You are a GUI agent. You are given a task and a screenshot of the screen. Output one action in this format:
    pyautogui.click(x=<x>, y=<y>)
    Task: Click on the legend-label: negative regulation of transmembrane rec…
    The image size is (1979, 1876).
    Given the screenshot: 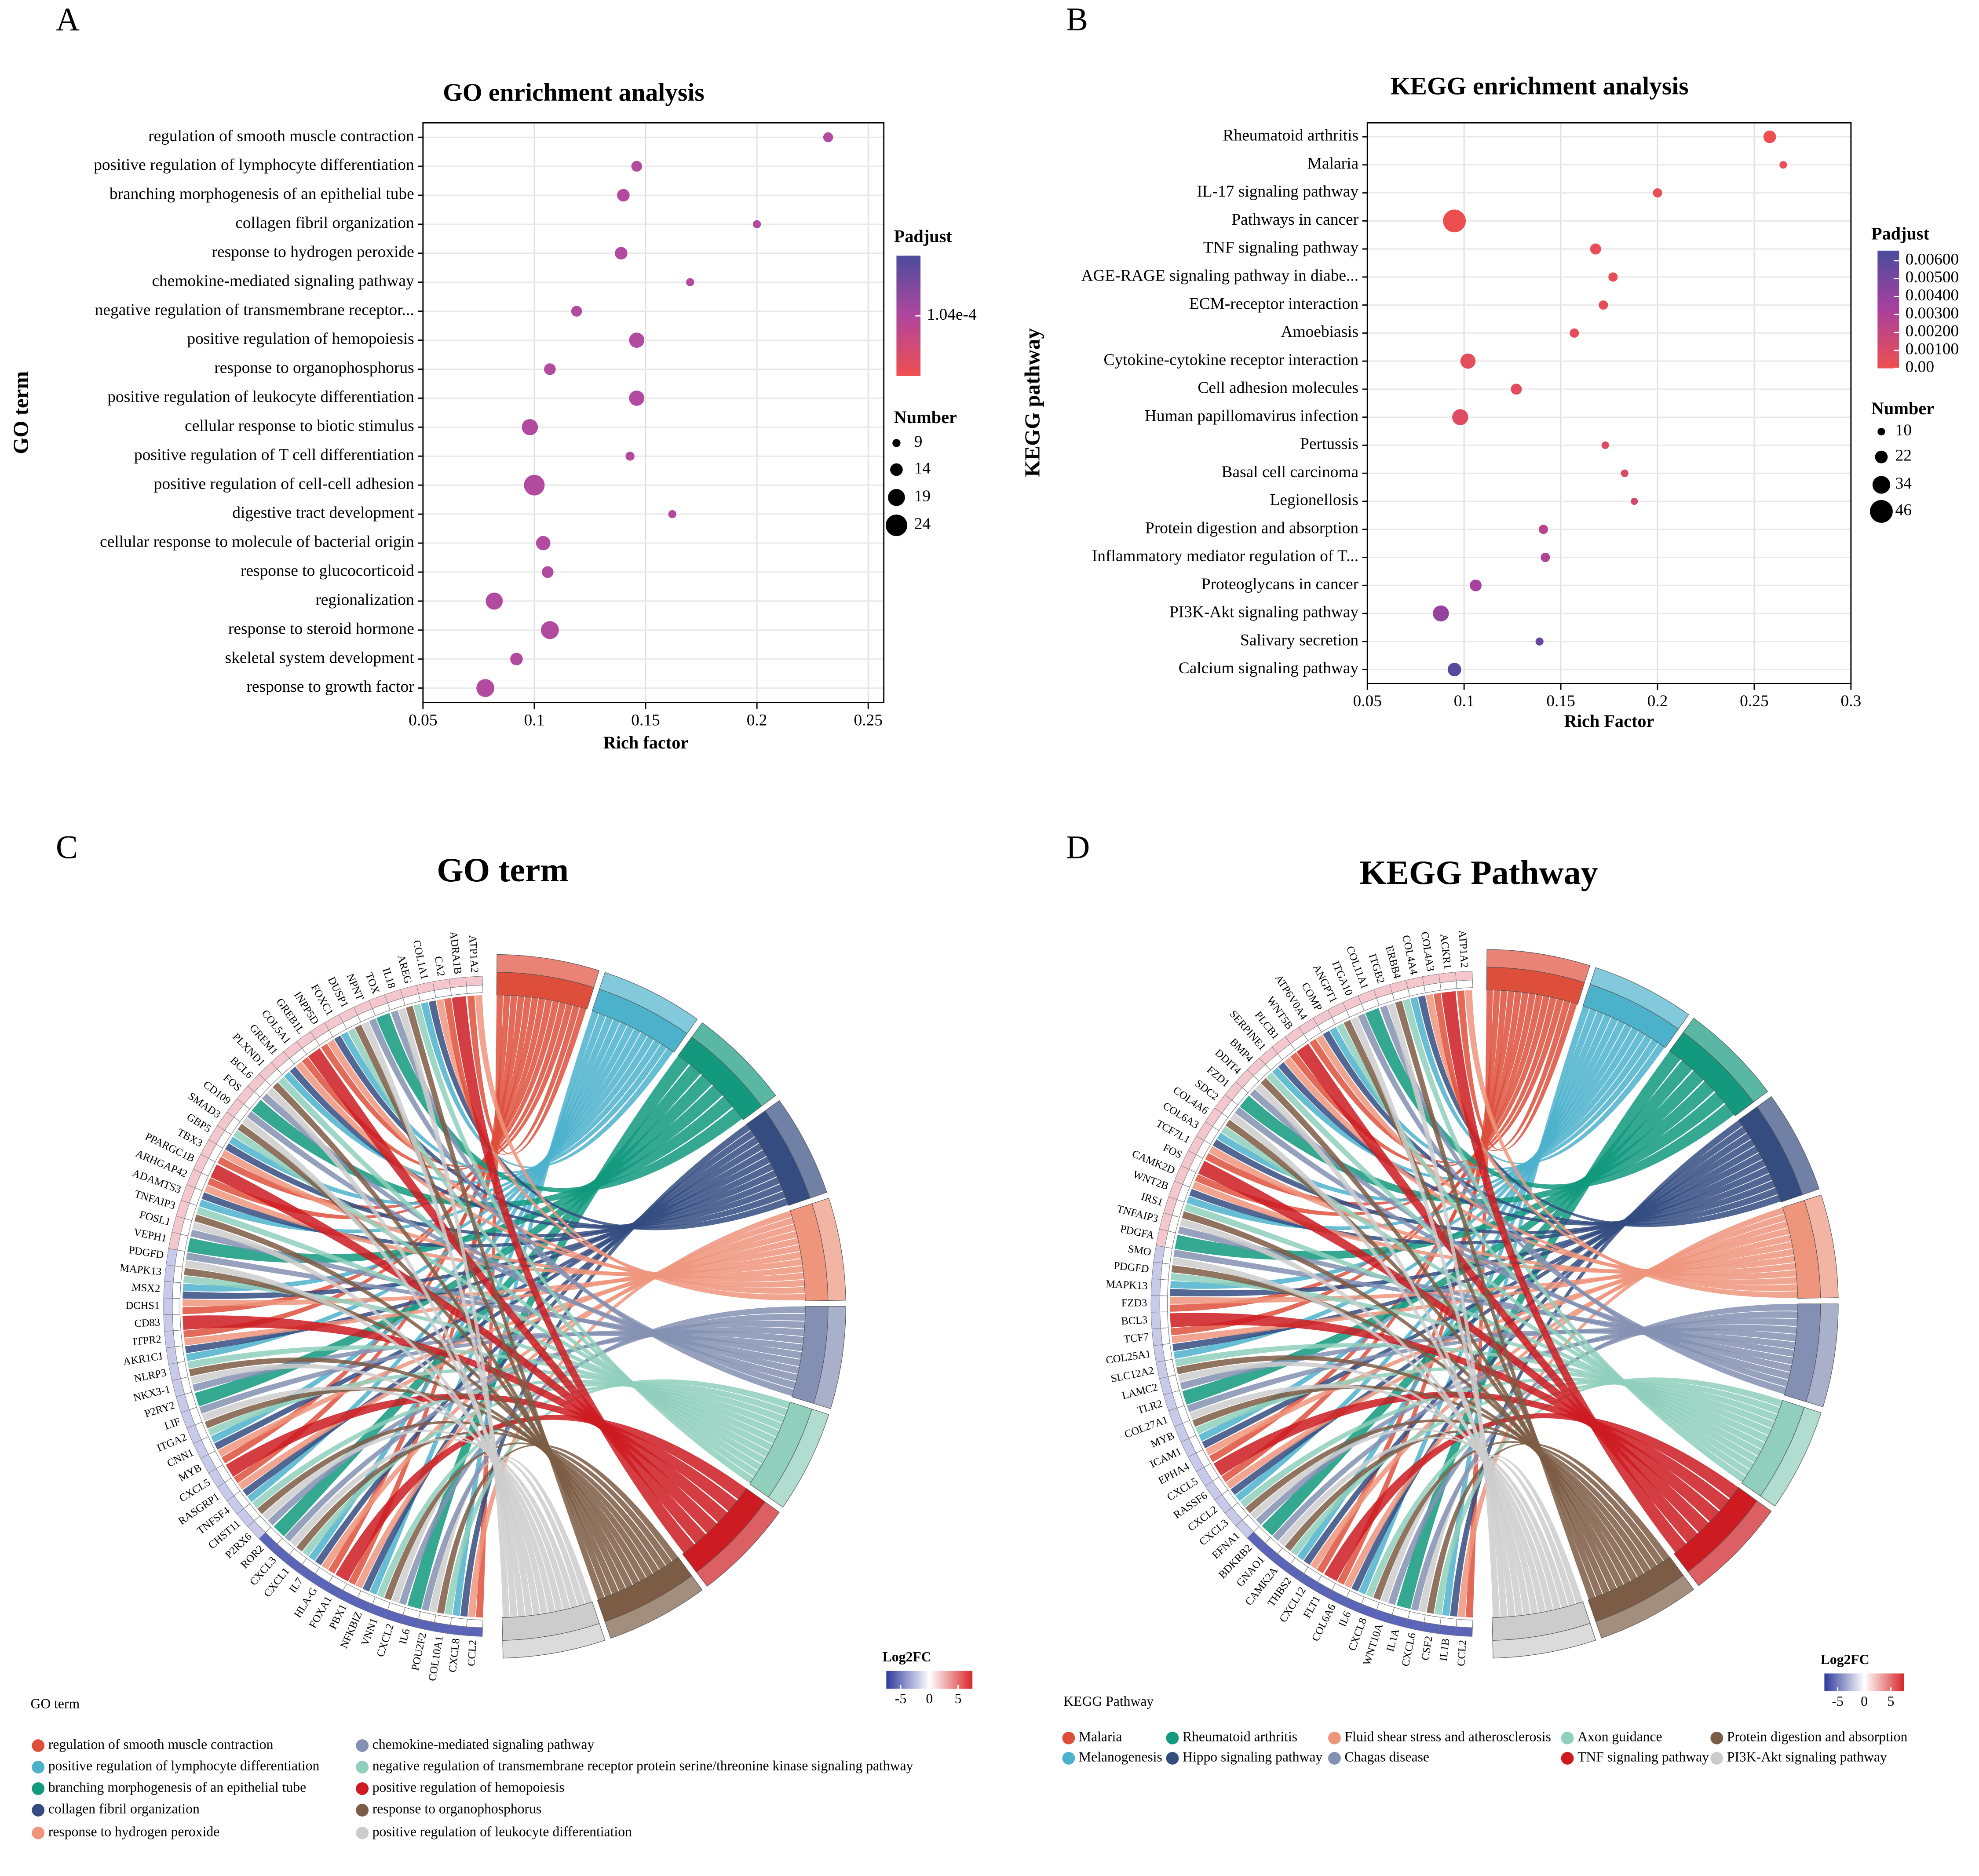 What is the action you would take?
    pyautogui.click(x=643, y=1766)
    